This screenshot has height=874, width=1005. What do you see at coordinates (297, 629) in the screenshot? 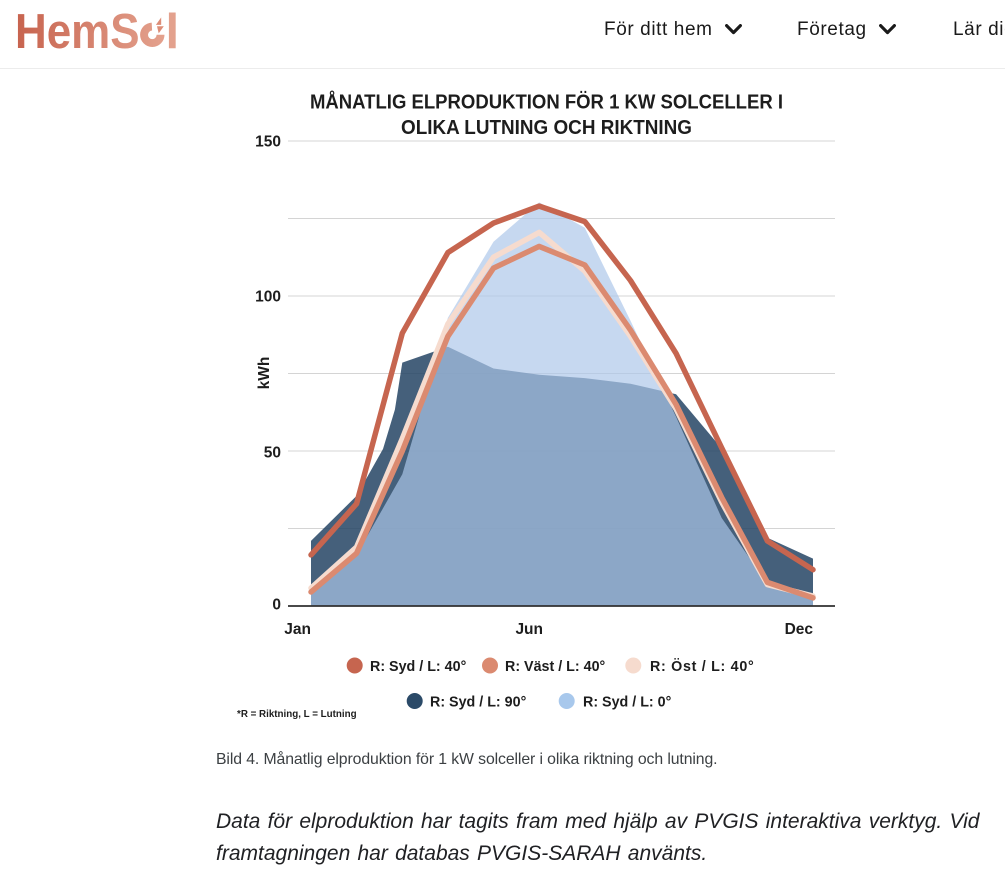
I see `svg-text: Jan` at bounding box center [297, 629].